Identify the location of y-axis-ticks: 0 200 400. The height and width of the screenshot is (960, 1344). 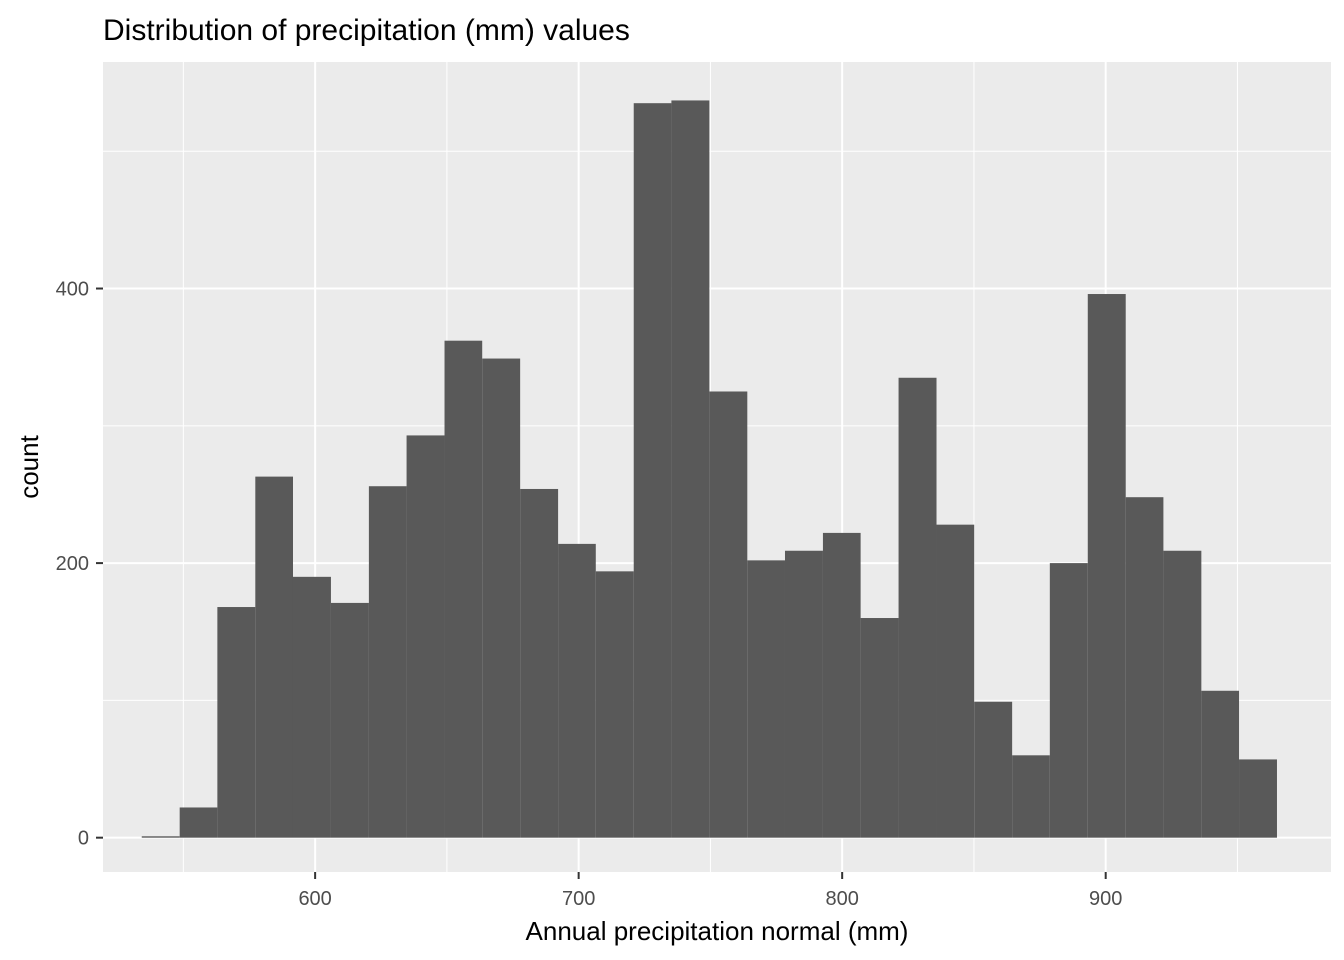
(79, 564).